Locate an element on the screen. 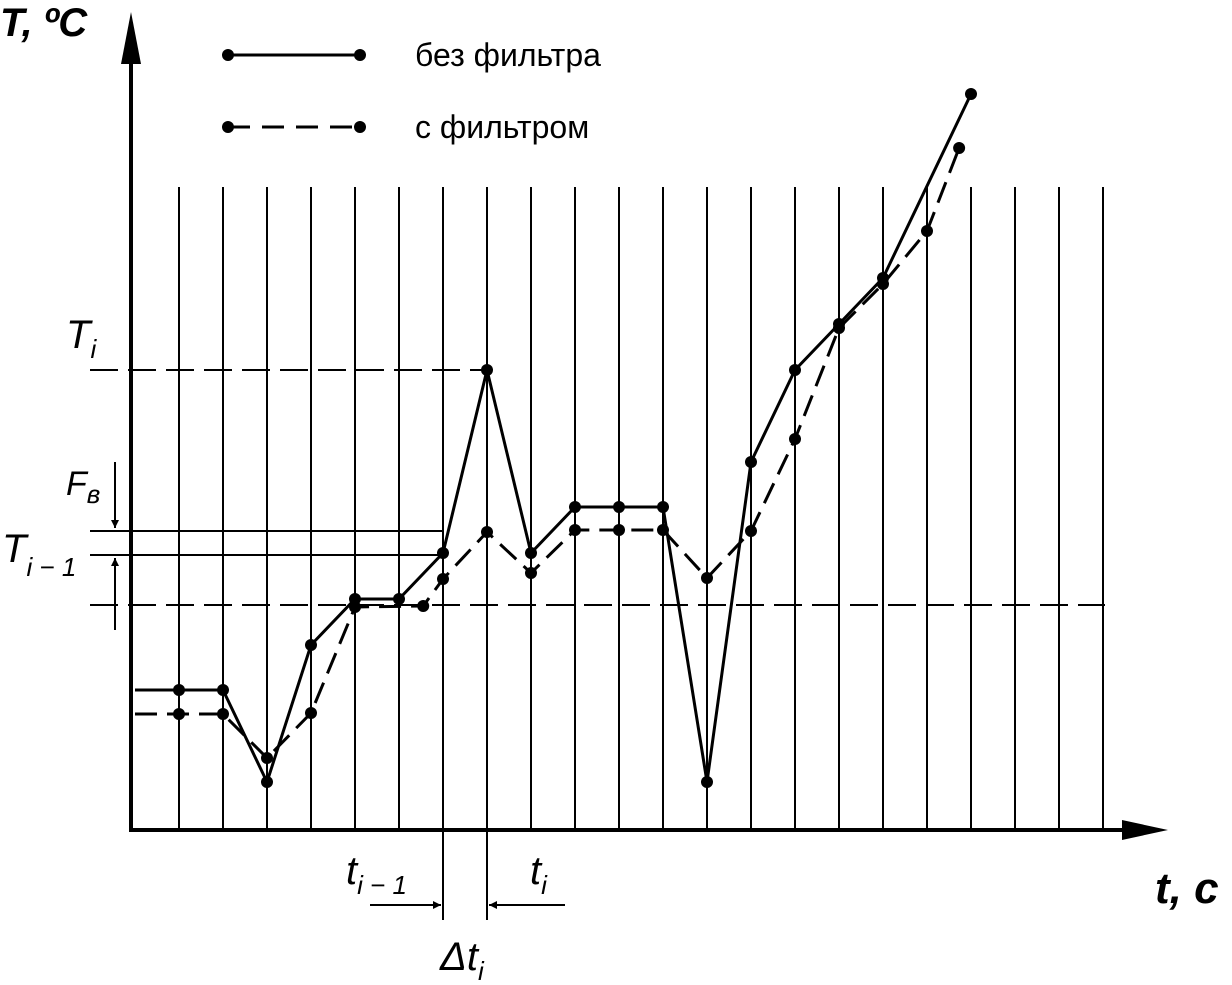  annotation: Fв is located at coordinates (83, 487).